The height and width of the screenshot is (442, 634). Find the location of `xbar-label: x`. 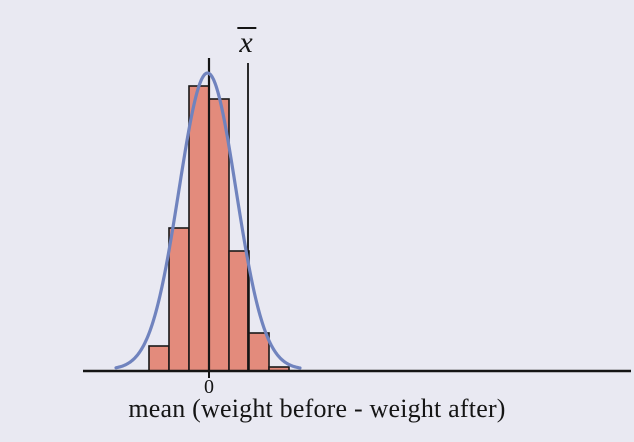

xbar-label: x is located at coordinates (247, 43).